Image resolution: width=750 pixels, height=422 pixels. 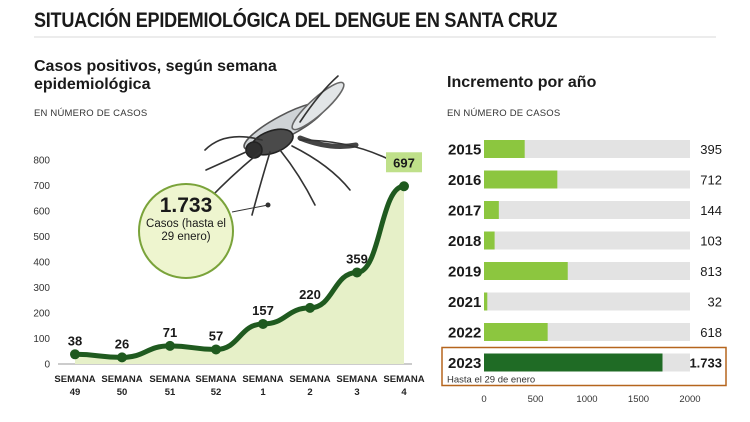 I want to click on category-label: 2018, so click(x=464, y=241).